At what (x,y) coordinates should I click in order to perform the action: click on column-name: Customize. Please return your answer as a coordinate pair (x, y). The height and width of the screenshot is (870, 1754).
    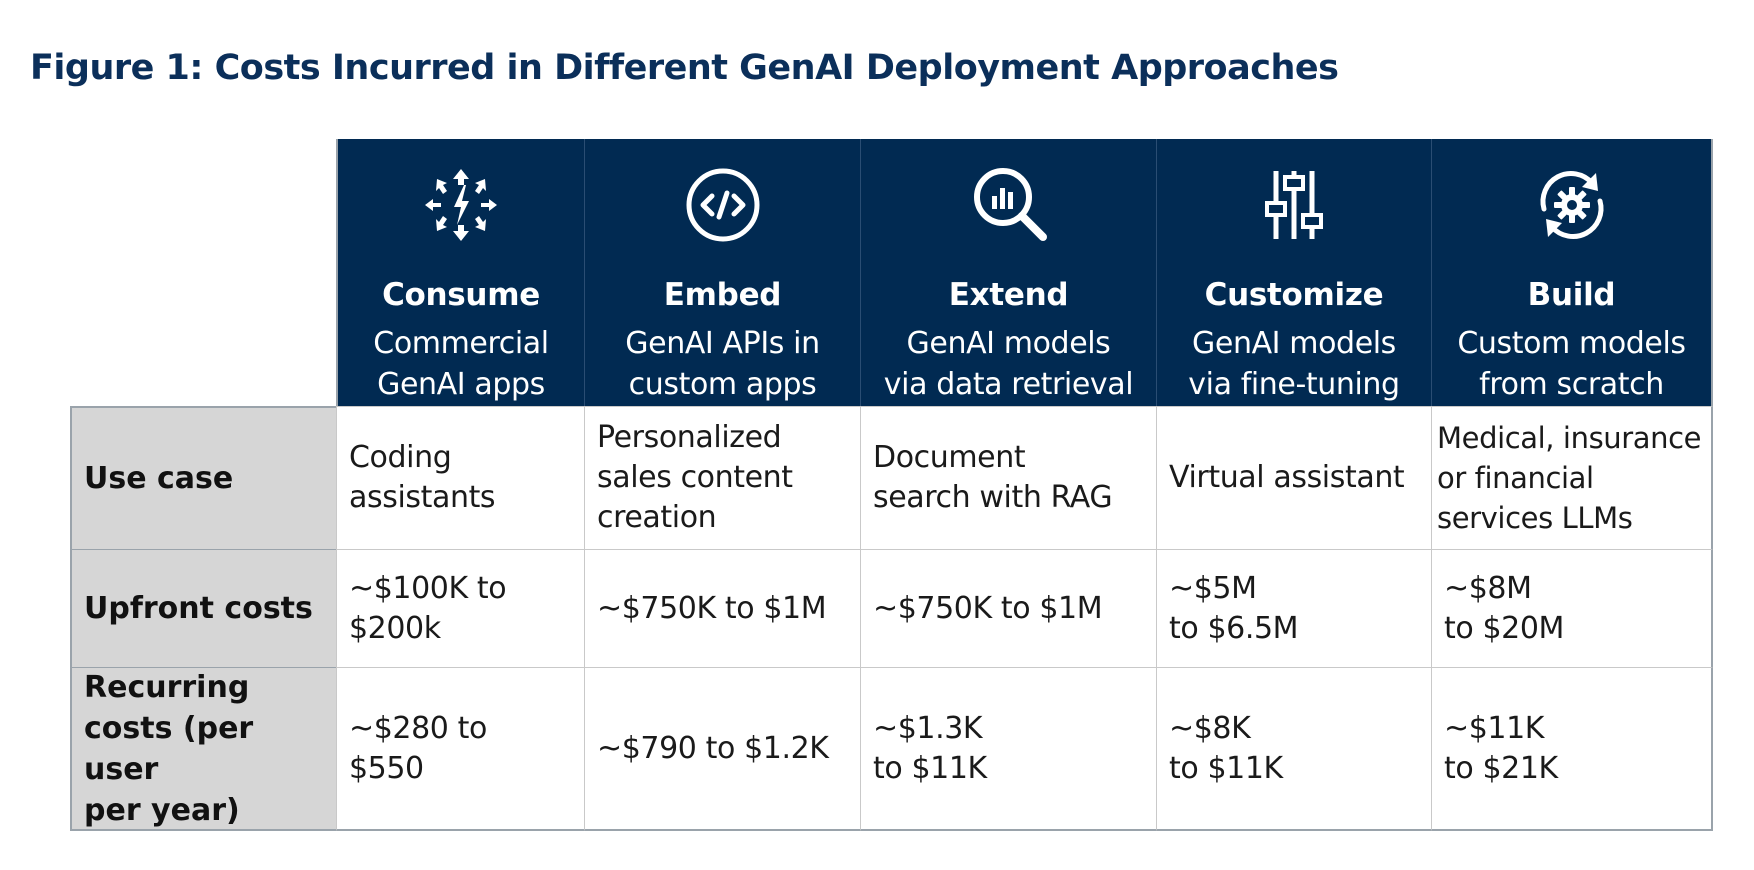
    Looking at the image, I should click on (1294, 295).